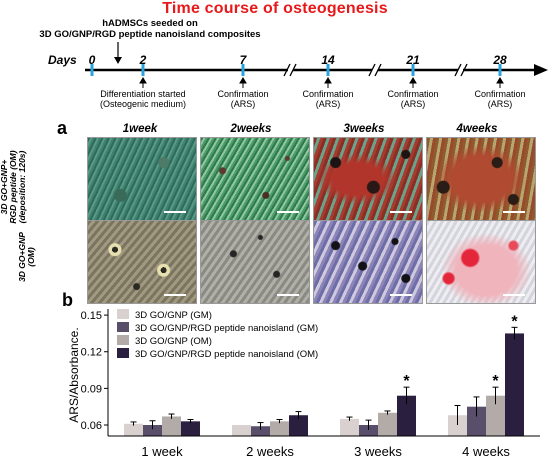 The height and width of the screenshot is (461, 550). Describe the element at coordinates (477, 129) in the screenshot. I see `column-label-4weeks: 4weeks` at that location.